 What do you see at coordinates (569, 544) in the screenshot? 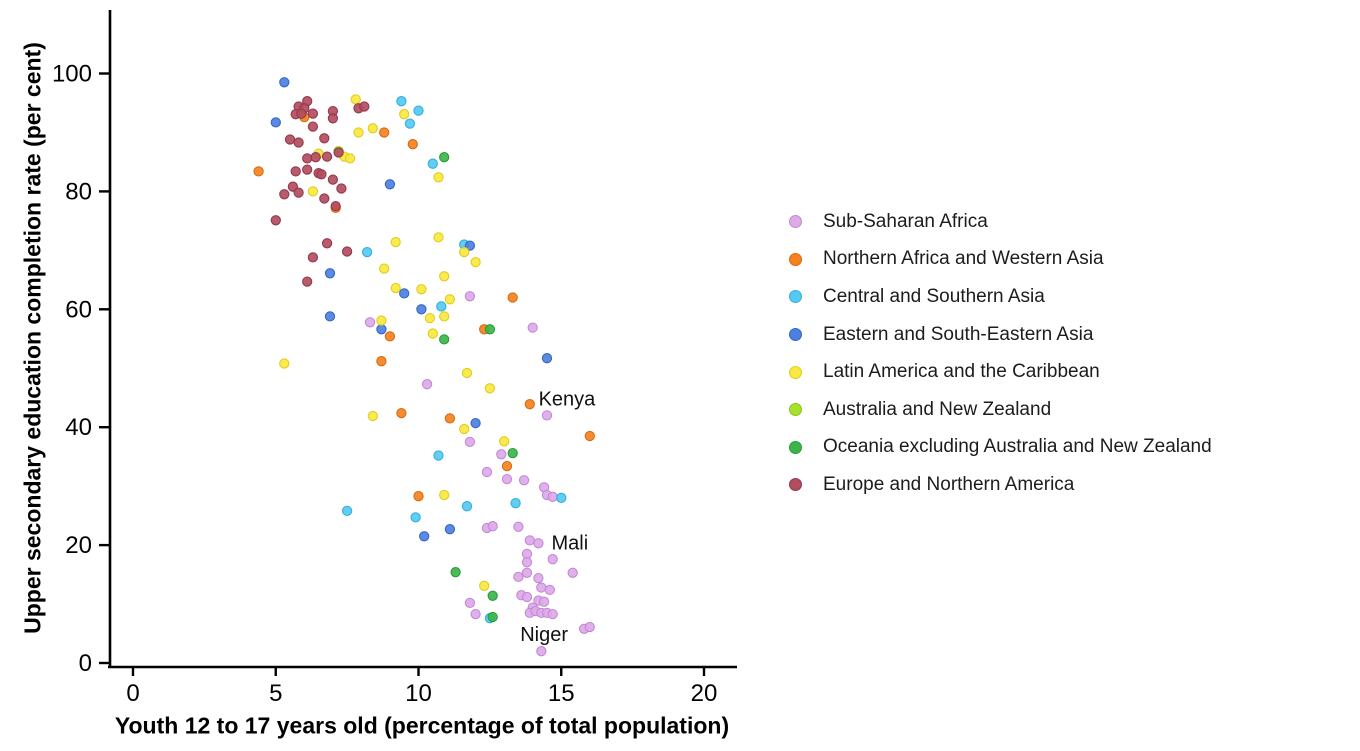
I see `annotation-mali: Mali` at bounding box center [569, 544].